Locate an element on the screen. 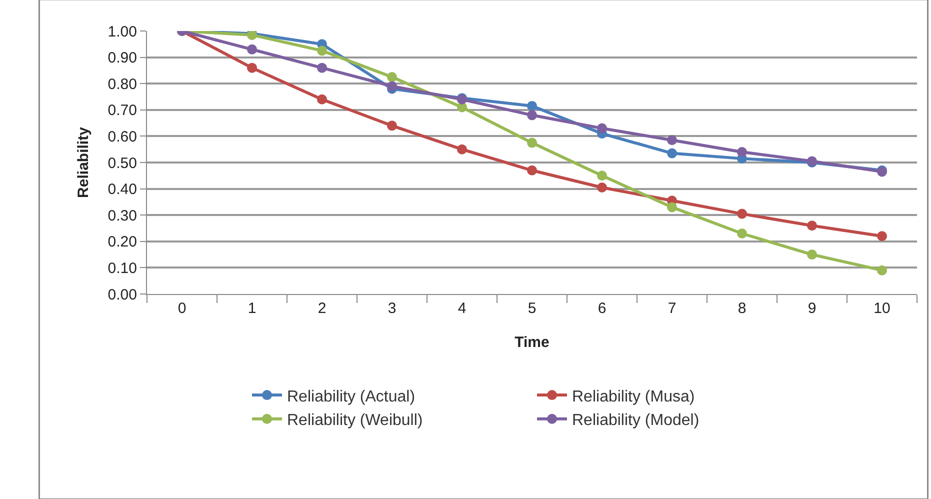 The height and width of the screenshot is (499, 931). y-tick-label: 0.40 is located at coordinates (122, 189).